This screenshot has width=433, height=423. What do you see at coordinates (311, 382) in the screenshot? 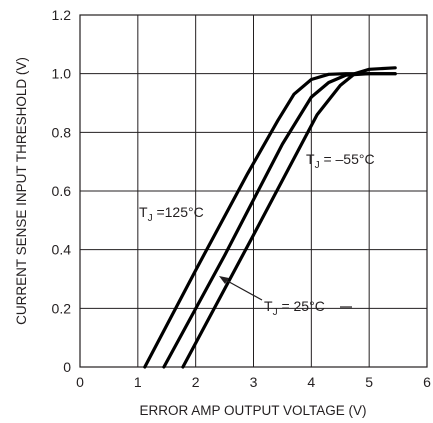
I see `x-tick-label: 4` at bounding box center [311, 382].